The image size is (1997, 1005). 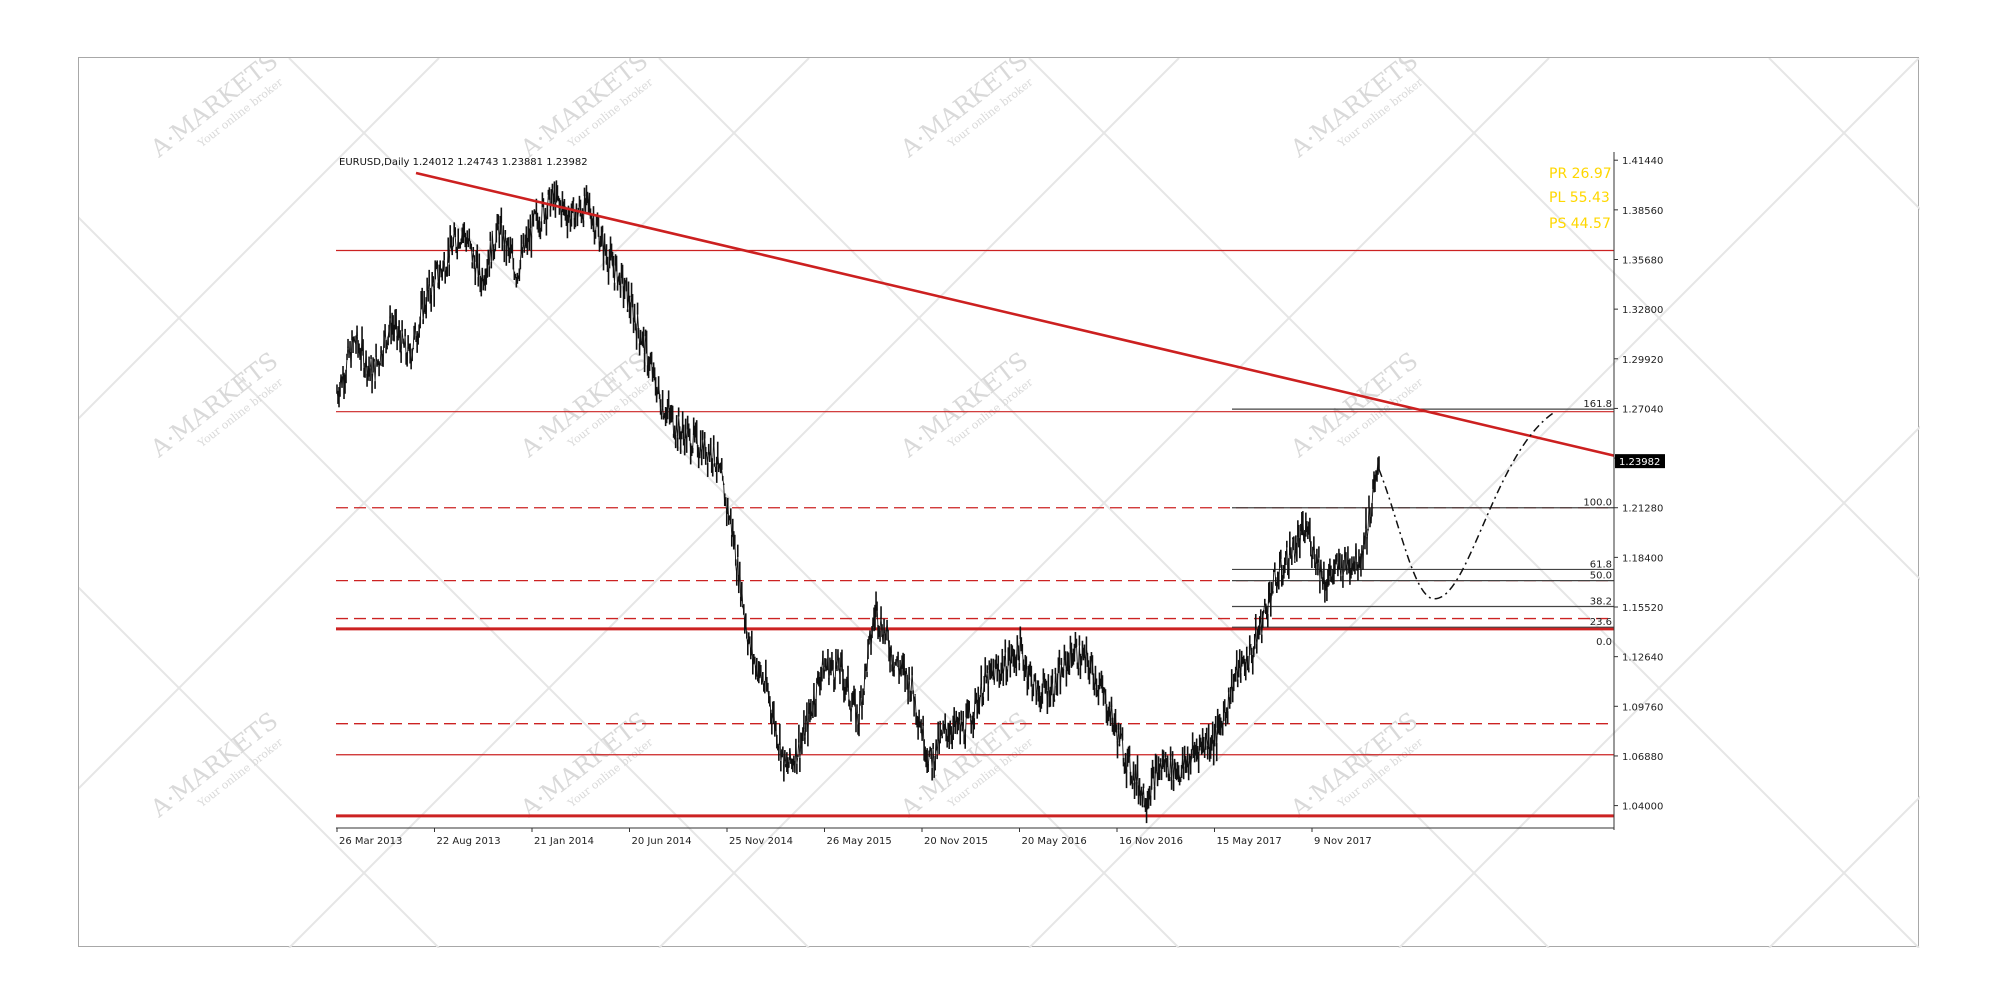 I want to click on fib-label: 0.0, so click(x=1604, y=642).